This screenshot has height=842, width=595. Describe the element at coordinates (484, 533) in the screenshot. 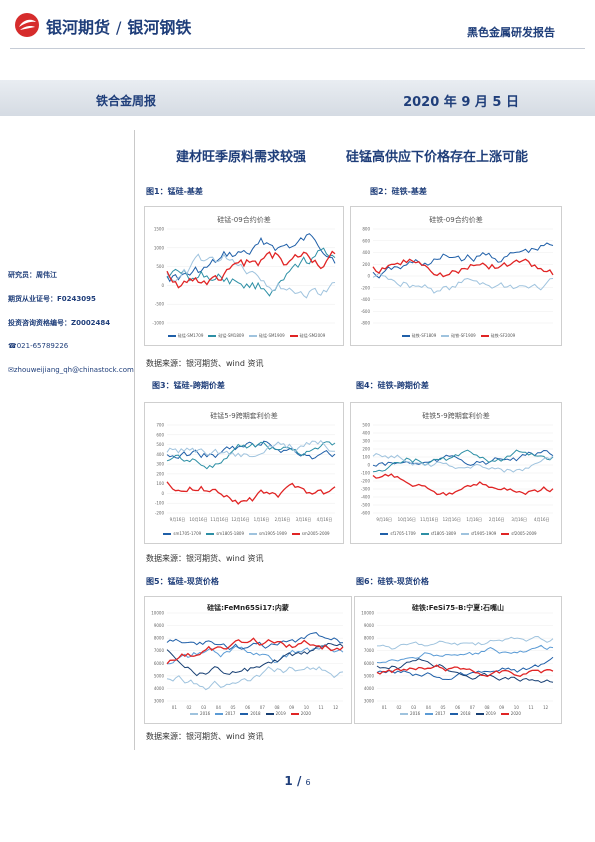

I see `legend-label: sf1905-1909` at that location.